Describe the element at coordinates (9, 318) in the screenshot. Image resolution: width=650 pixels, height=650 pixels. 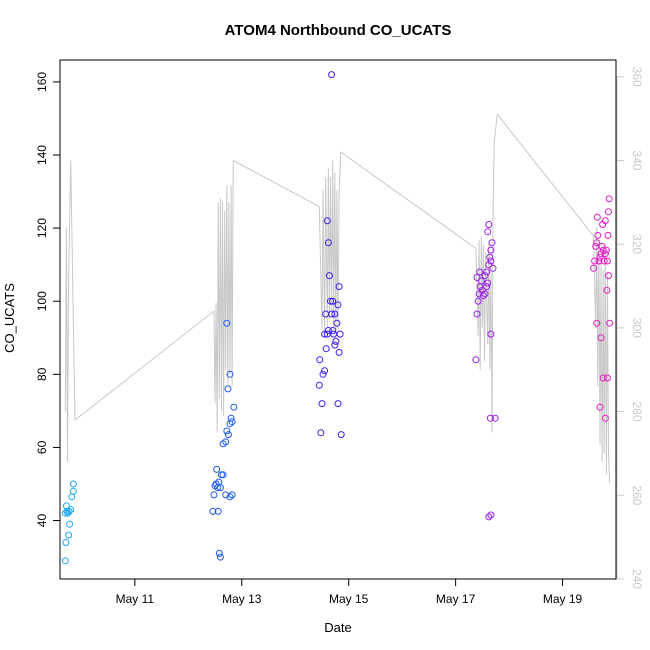
I see `y-axis-label: CO_UCATS` at that location.